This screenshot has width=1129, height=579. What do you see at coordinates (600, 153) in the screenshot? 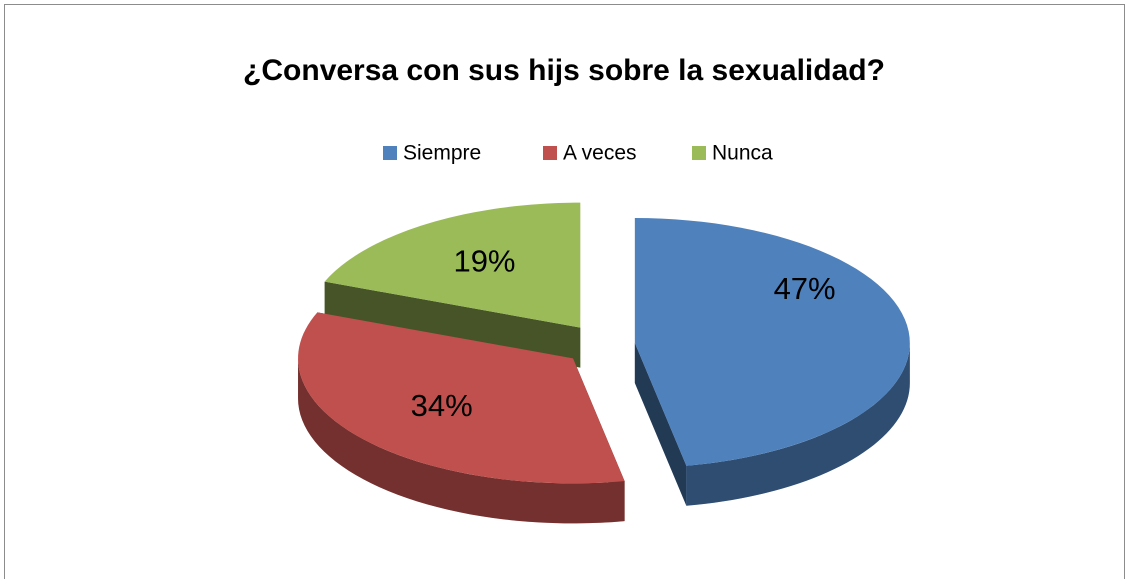
I see `legend-label: A veces` at bounding box center [600, 153].